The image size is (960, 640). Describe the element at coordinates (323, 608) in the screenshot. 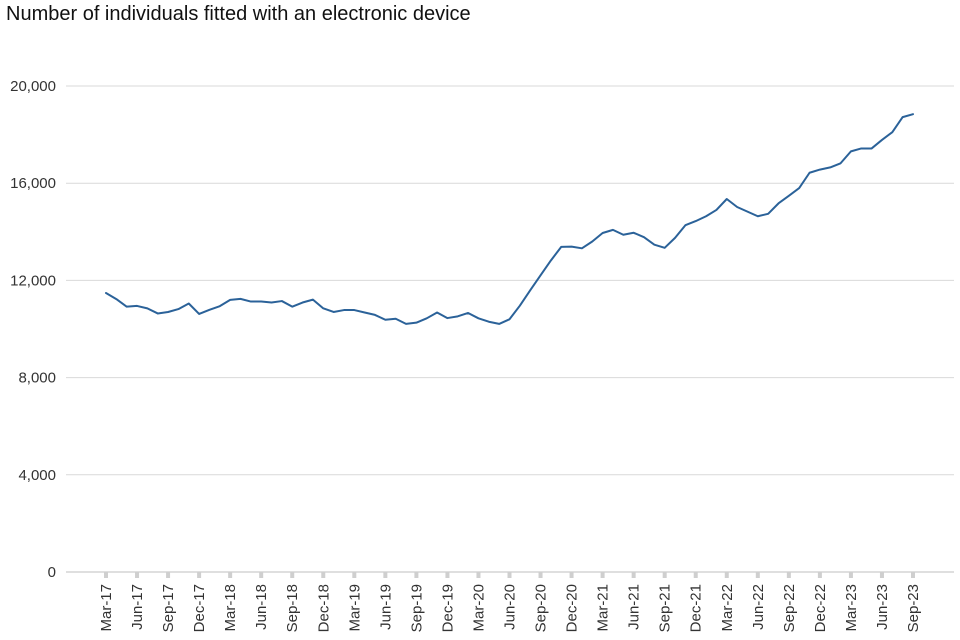

I see `x-tick-label: Dec-18` at that location.